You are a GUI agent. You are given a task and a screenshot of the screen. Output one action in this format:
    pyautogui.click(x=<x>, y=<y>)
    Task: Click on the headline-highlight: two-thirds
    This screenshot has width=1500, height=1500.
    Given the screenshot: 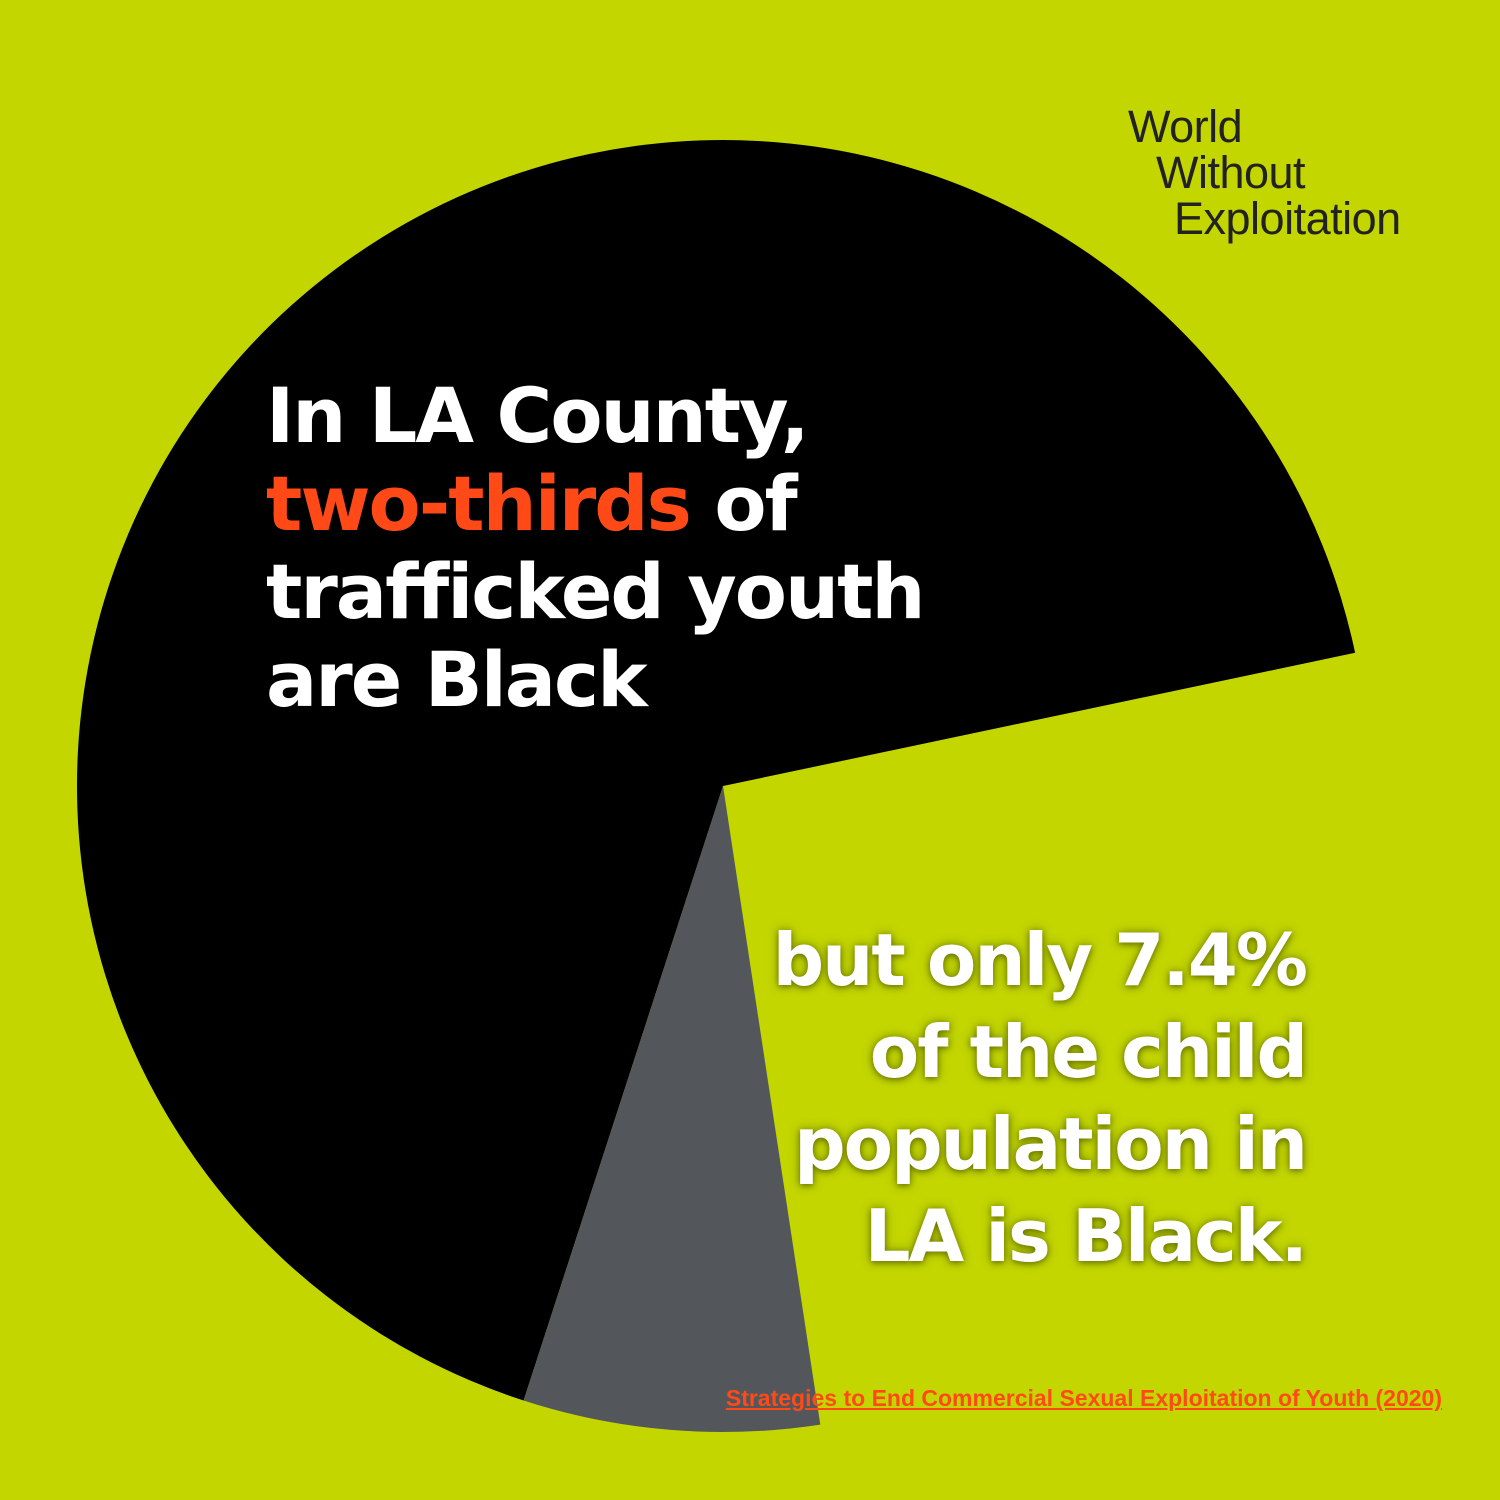 What is the action you would take?
    pyautogui.click(x=479, y=503)
    